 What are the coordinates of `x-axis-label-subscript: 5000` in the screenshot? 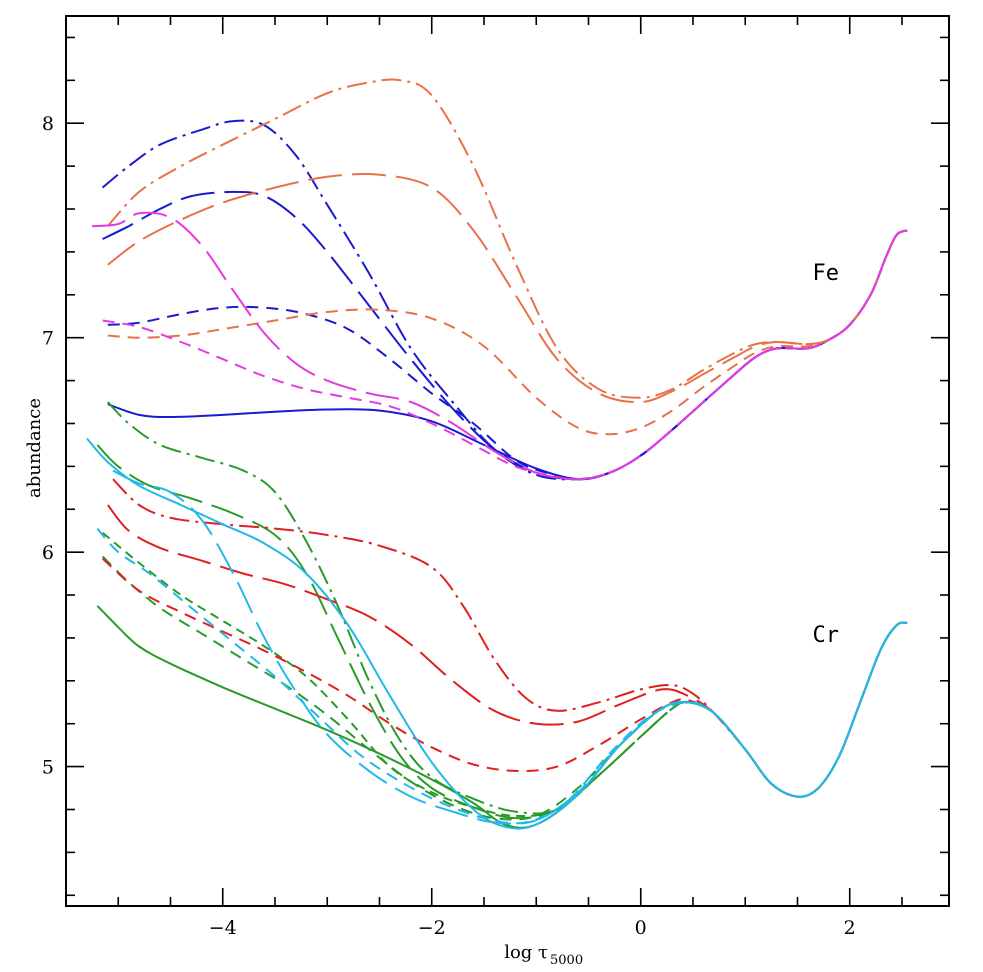 It's located at (566, 960).